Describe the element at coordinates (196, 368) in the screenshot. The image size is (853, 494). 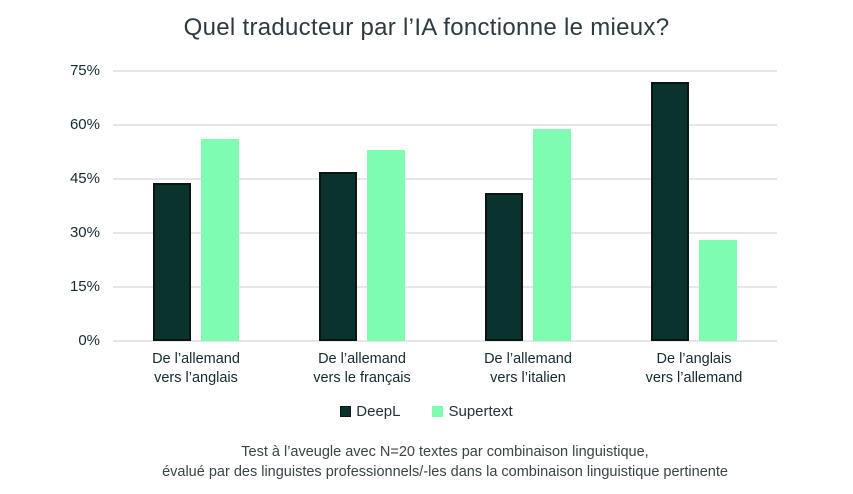
I see `x-axis-category-label: De l’allemand vers l’anglais` at that location.